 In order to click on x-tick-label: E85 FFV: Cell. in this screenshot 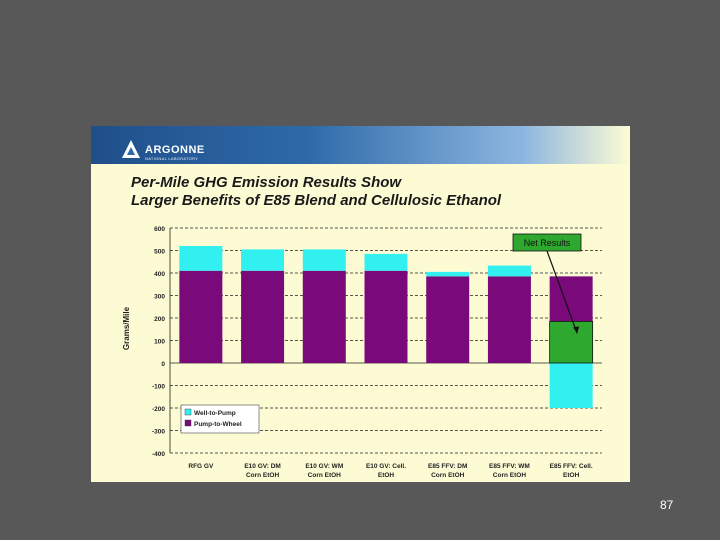, I will do `click(571, 466)`.